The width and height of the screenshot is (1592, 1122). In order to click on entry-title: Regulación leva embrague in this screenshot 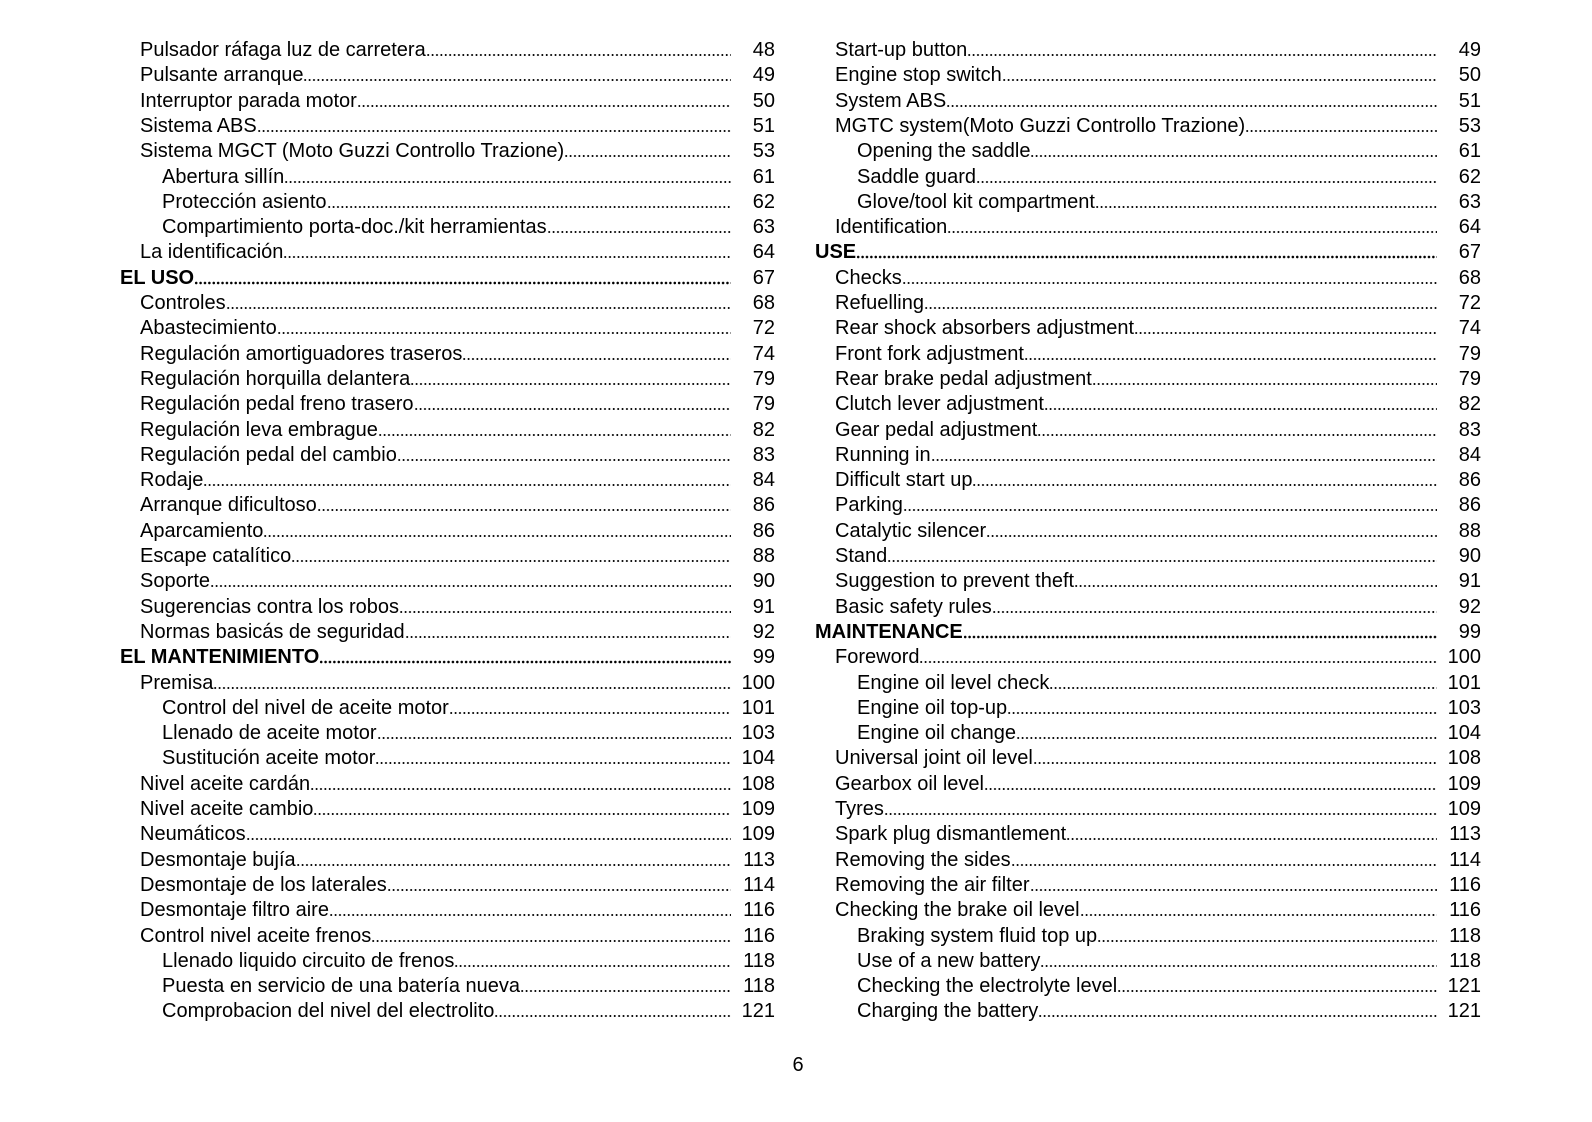, I will do `click(259, 429)`.